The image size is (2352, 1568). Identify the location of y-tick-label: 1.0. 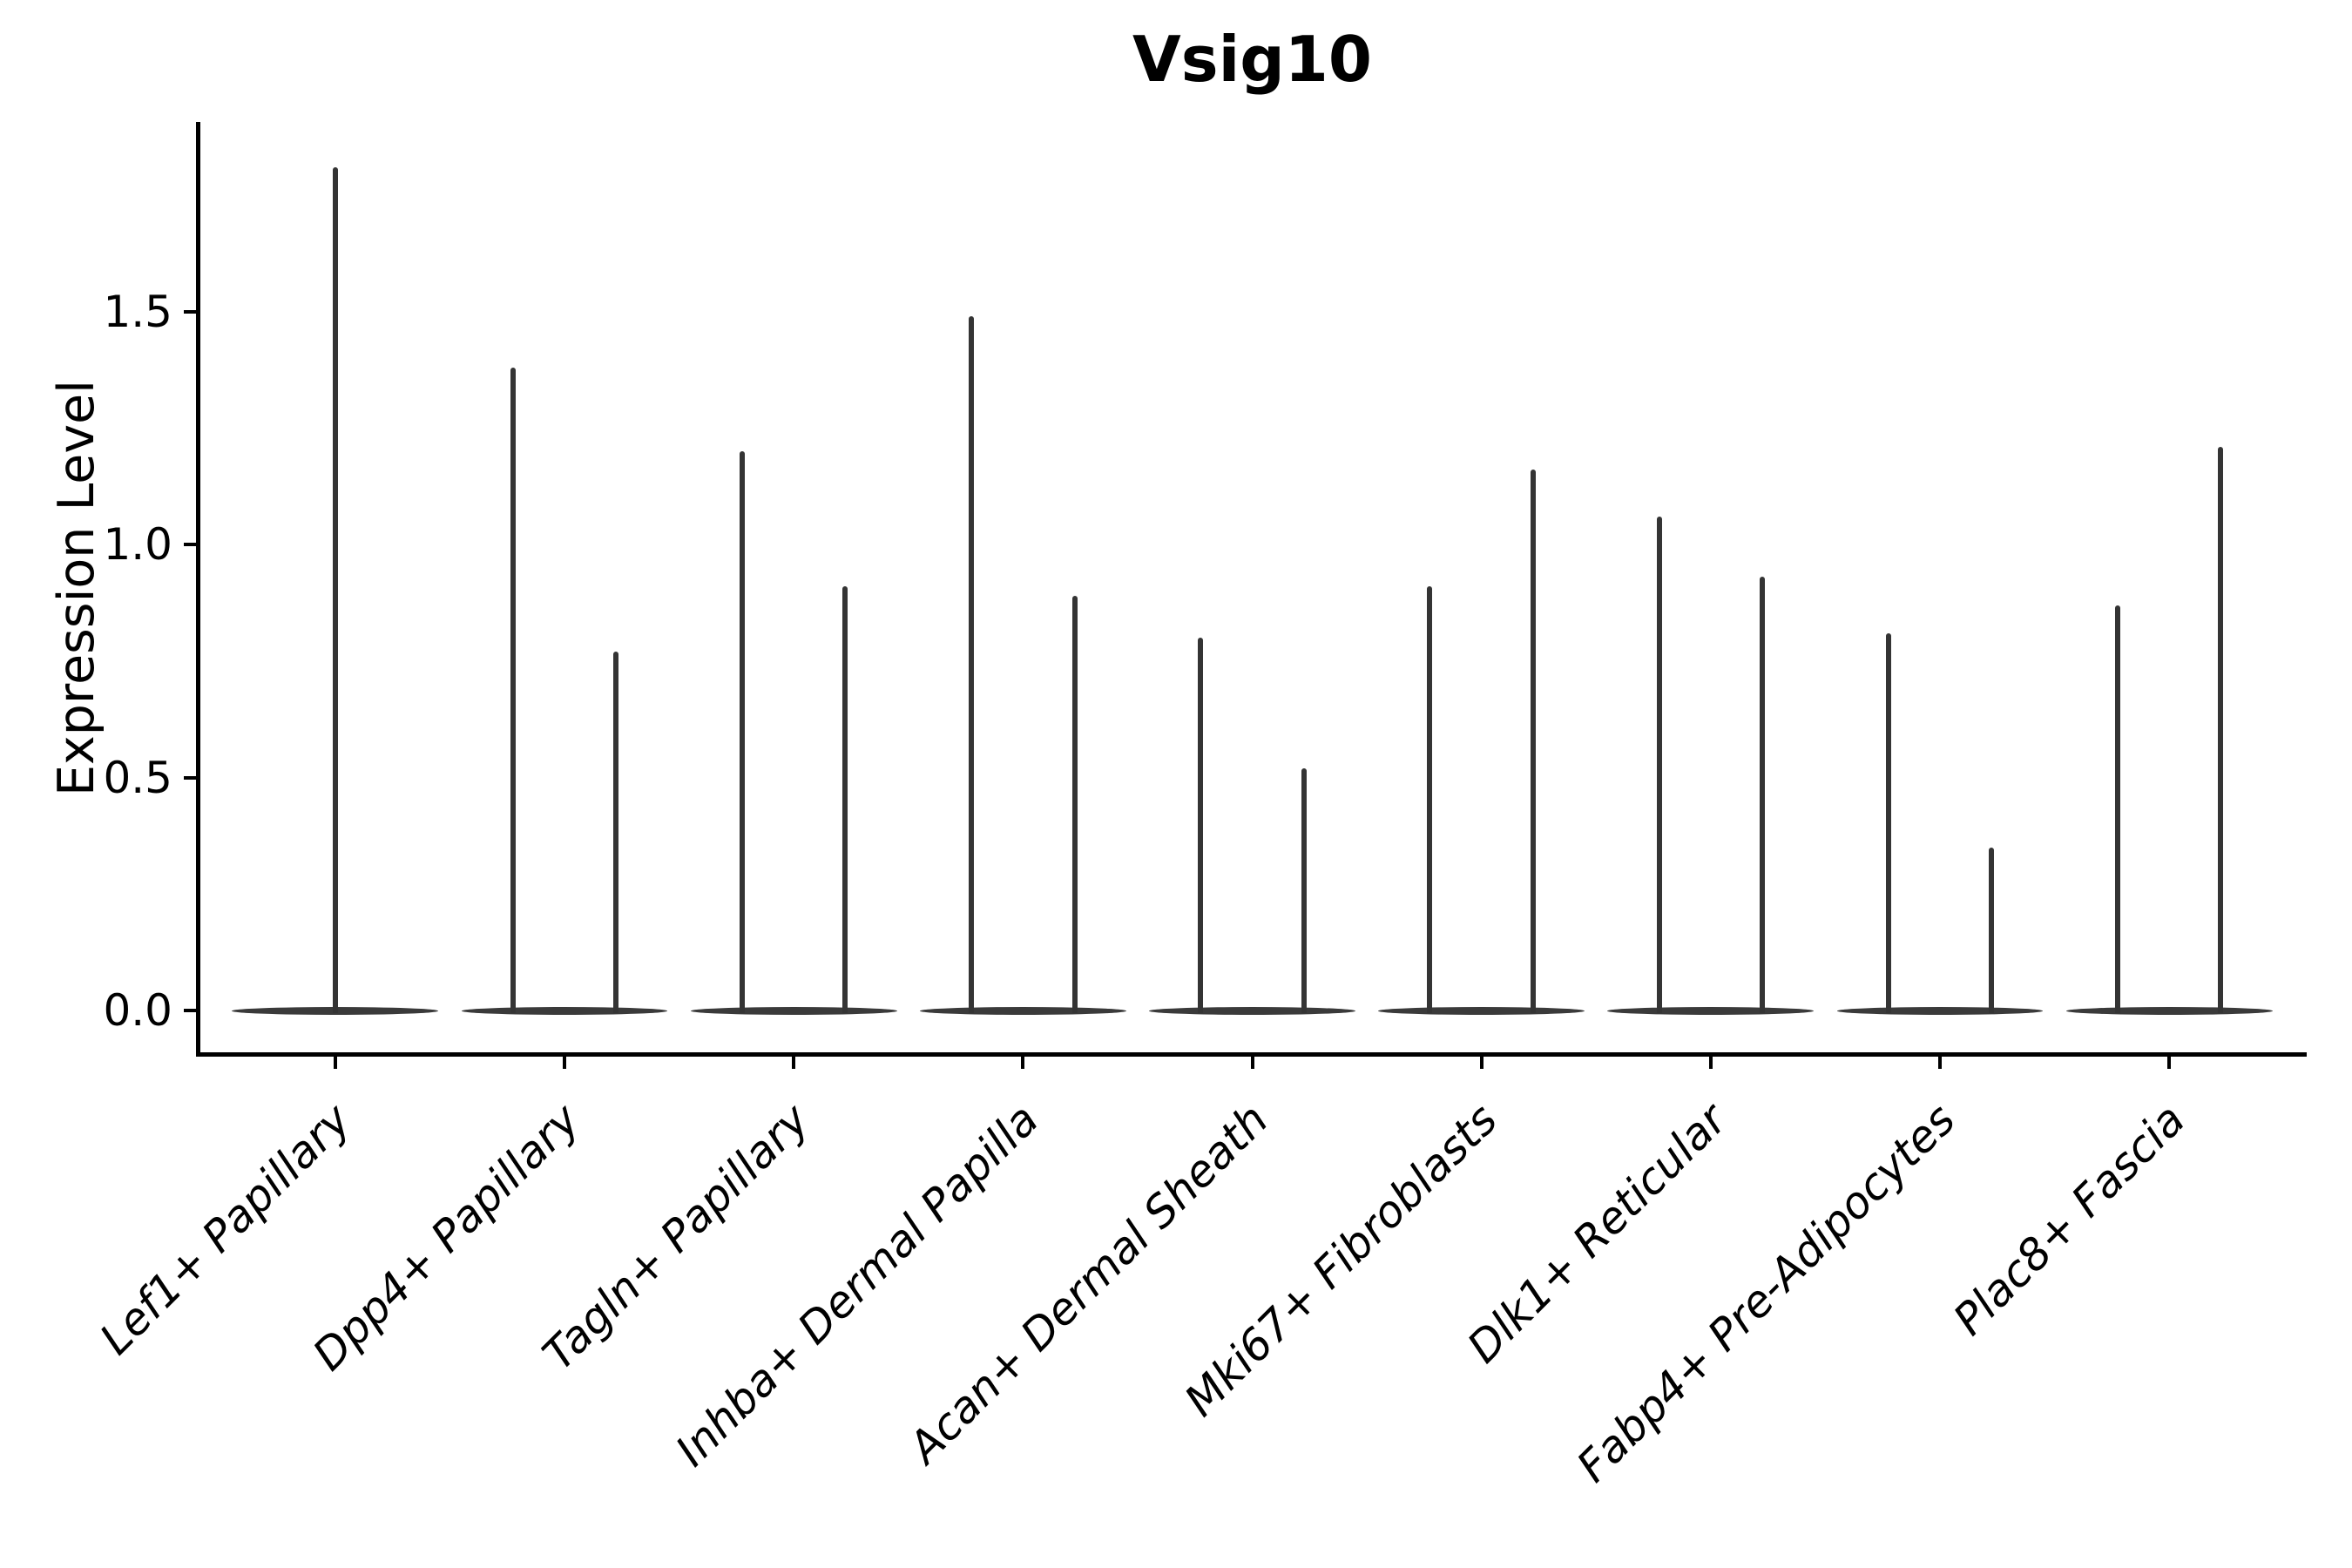
(137, 544).